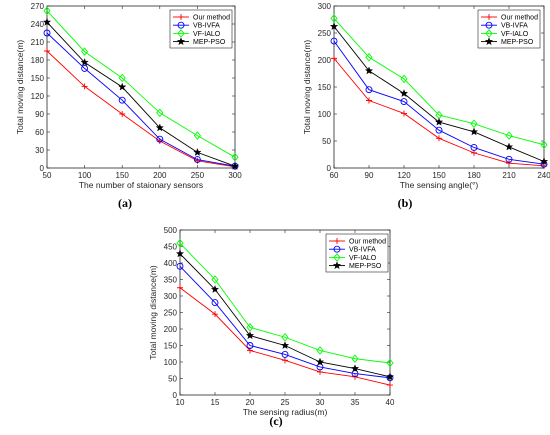  Describe the element at coordinates (250, 402) in the screenshot. I see `x-tick-label: 20` at that location.